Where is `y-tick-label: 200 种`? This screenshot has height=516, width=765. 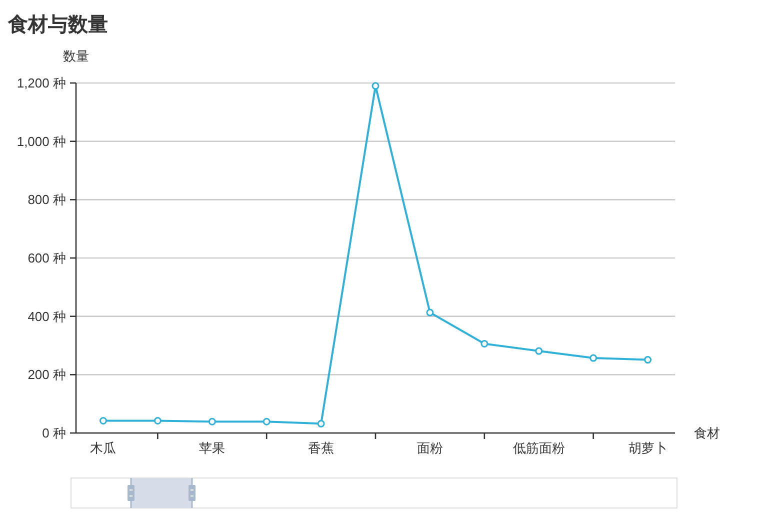
y-tick-label: 200 种 is located at coordinates (47, 374).